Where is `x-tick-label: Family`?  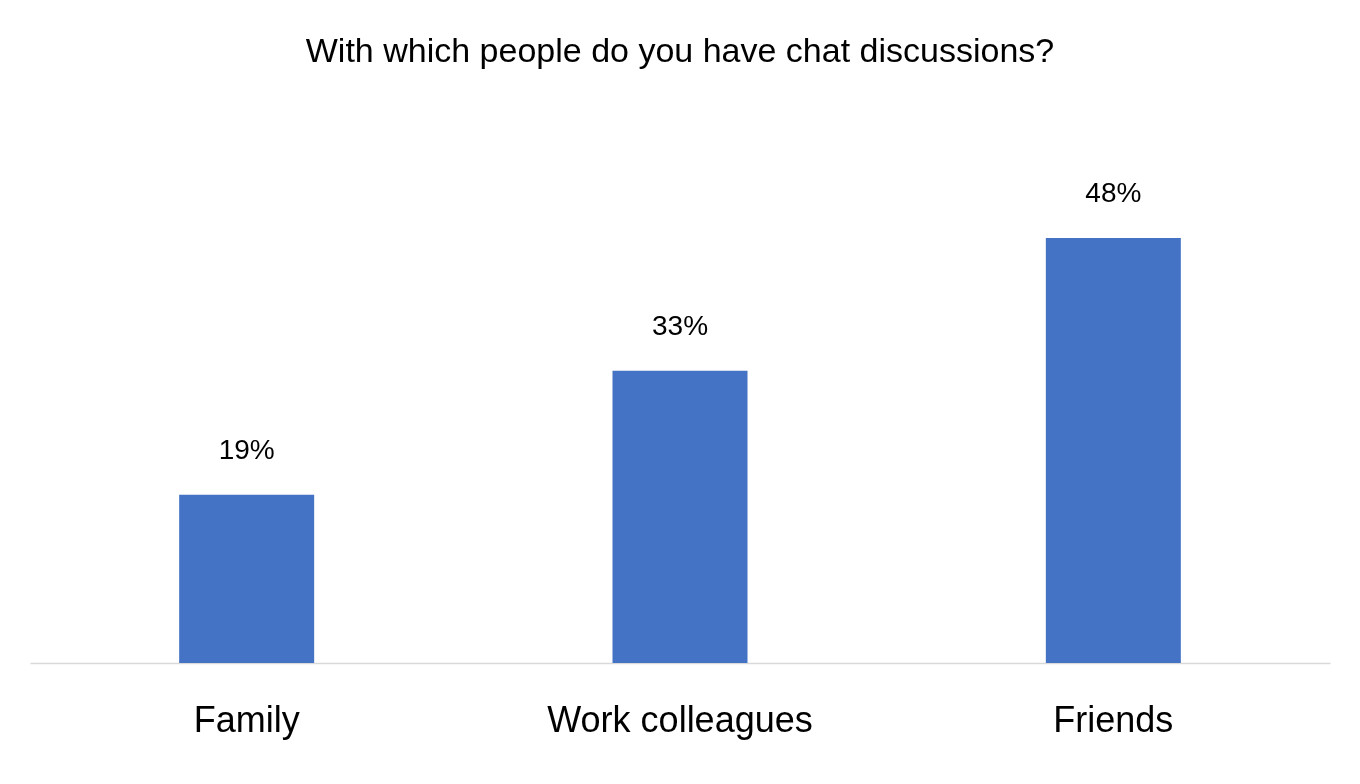 x-tick-label: Family is located at coordinates (246, 719).